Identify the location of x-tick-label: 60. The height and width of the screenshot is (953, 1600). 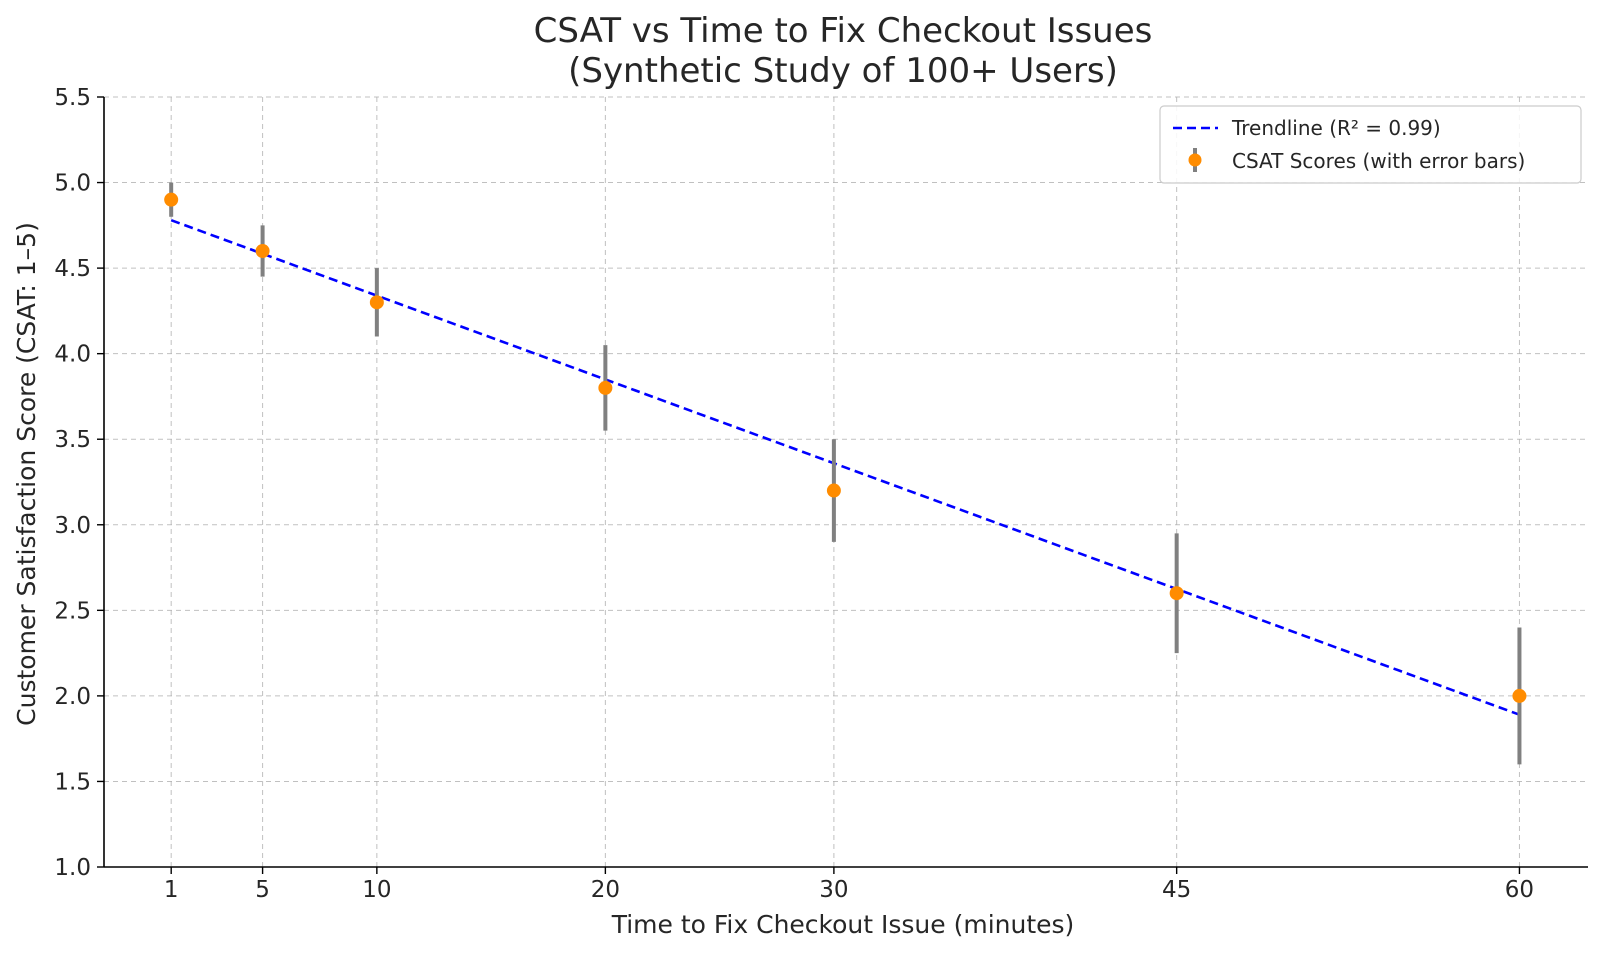
(1519, 890).